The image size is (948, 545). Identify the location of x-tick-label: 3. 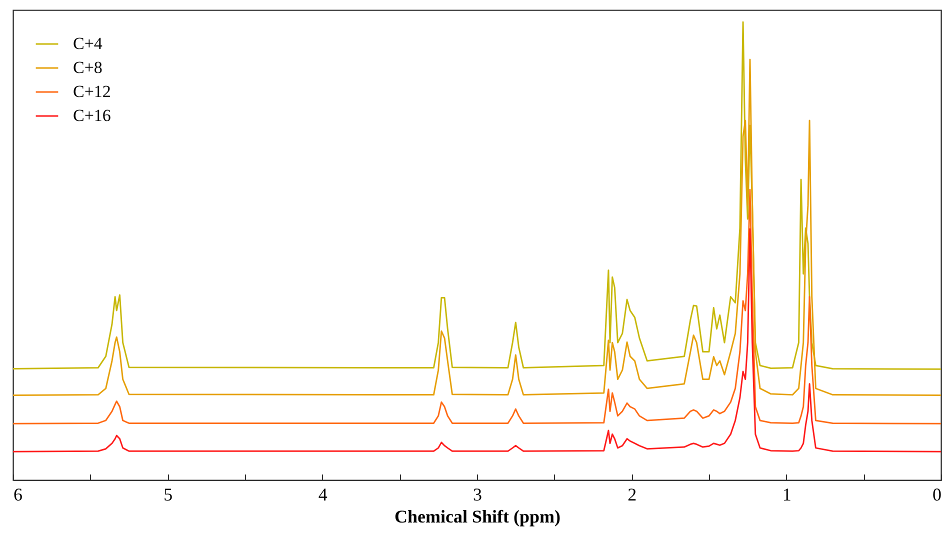
(477, 494).